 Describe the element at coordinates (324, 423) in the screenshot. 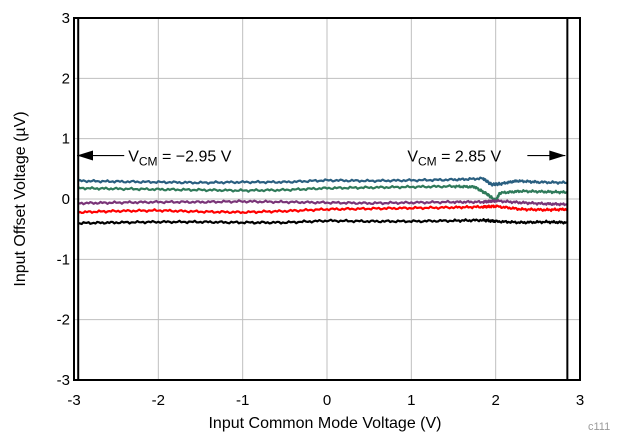

I see `x-axis-label: Input Common Mode Voltage (V)` at that location.